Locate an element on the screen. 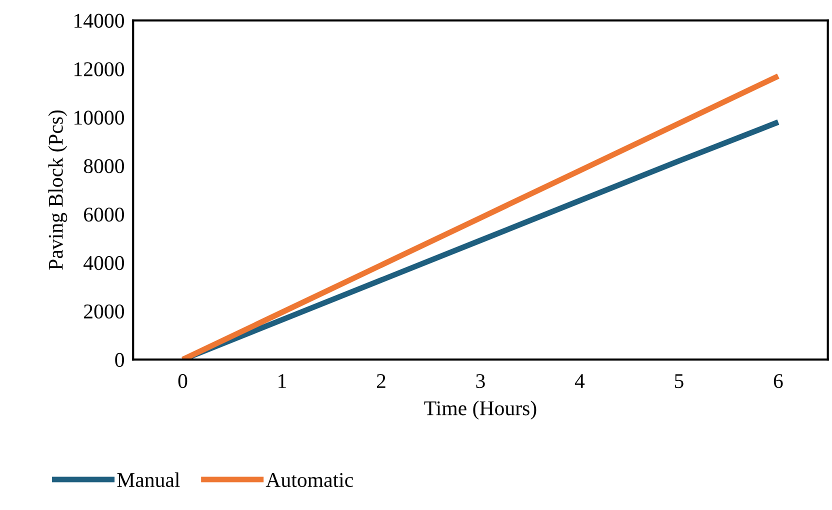 The image size is (832, 510). y-axis-title: Paving Block (Pcs) is located at coordinates (58, 190).